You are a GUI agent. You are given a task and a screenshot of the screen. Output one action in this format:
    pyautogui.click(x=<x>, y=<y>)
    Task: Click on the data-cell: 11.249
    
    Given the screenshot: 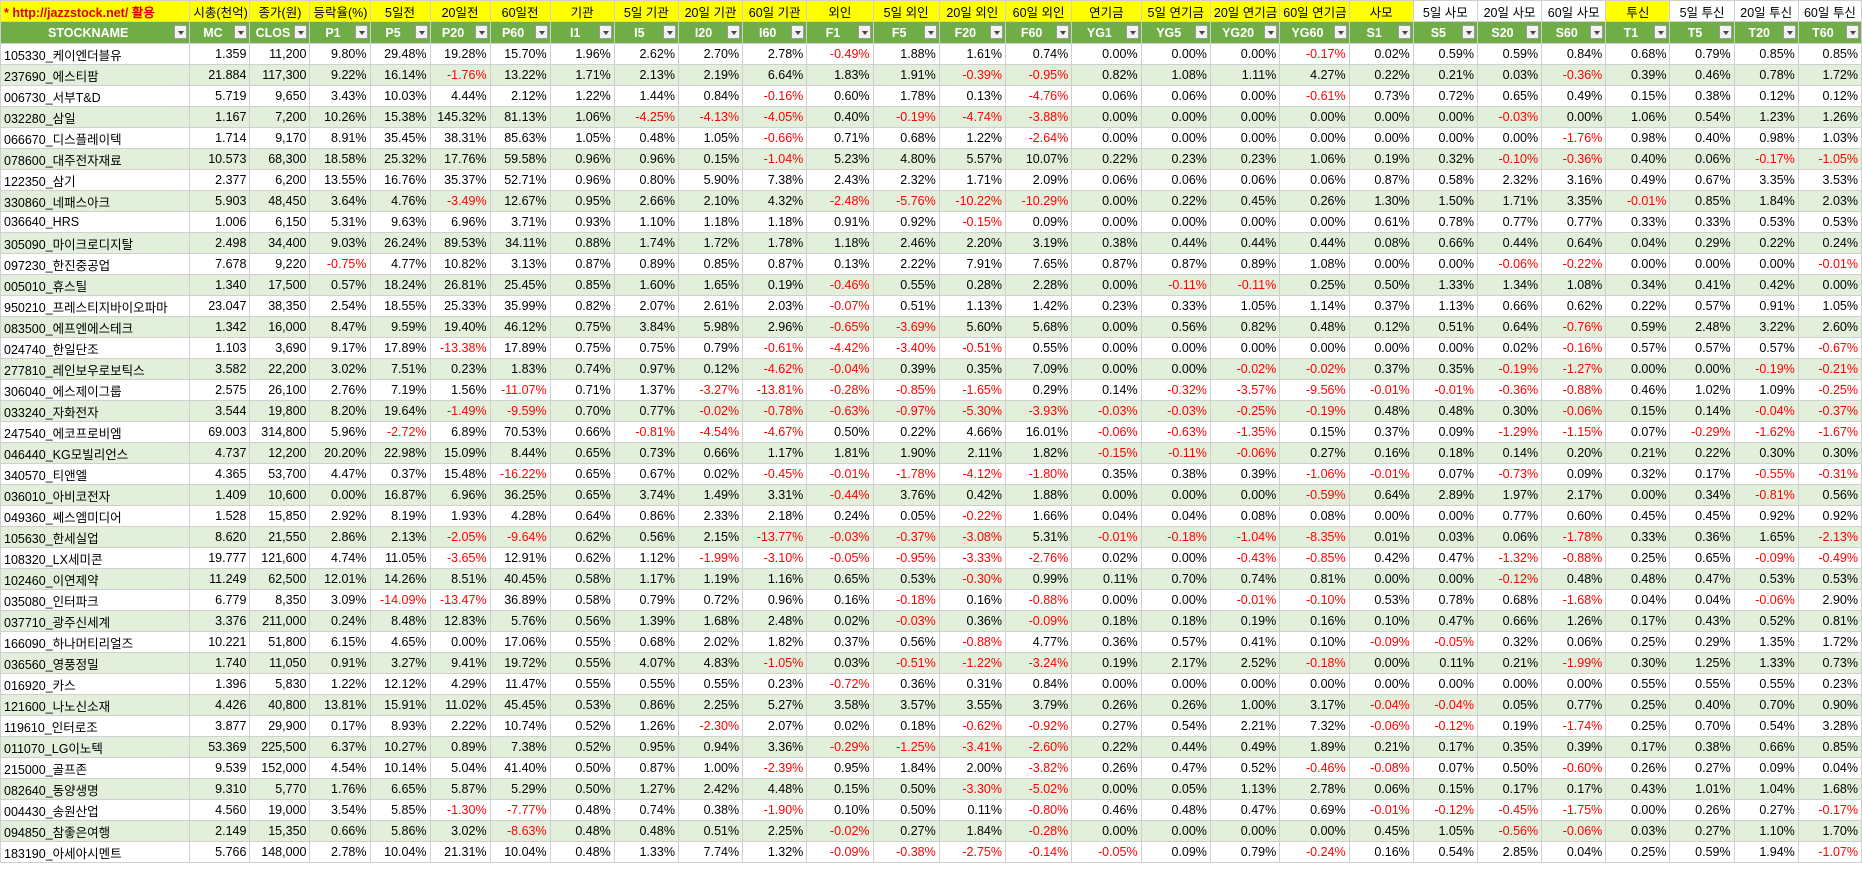 What is the action you would take?
    pyautogui.click(x=220, y=579)
    